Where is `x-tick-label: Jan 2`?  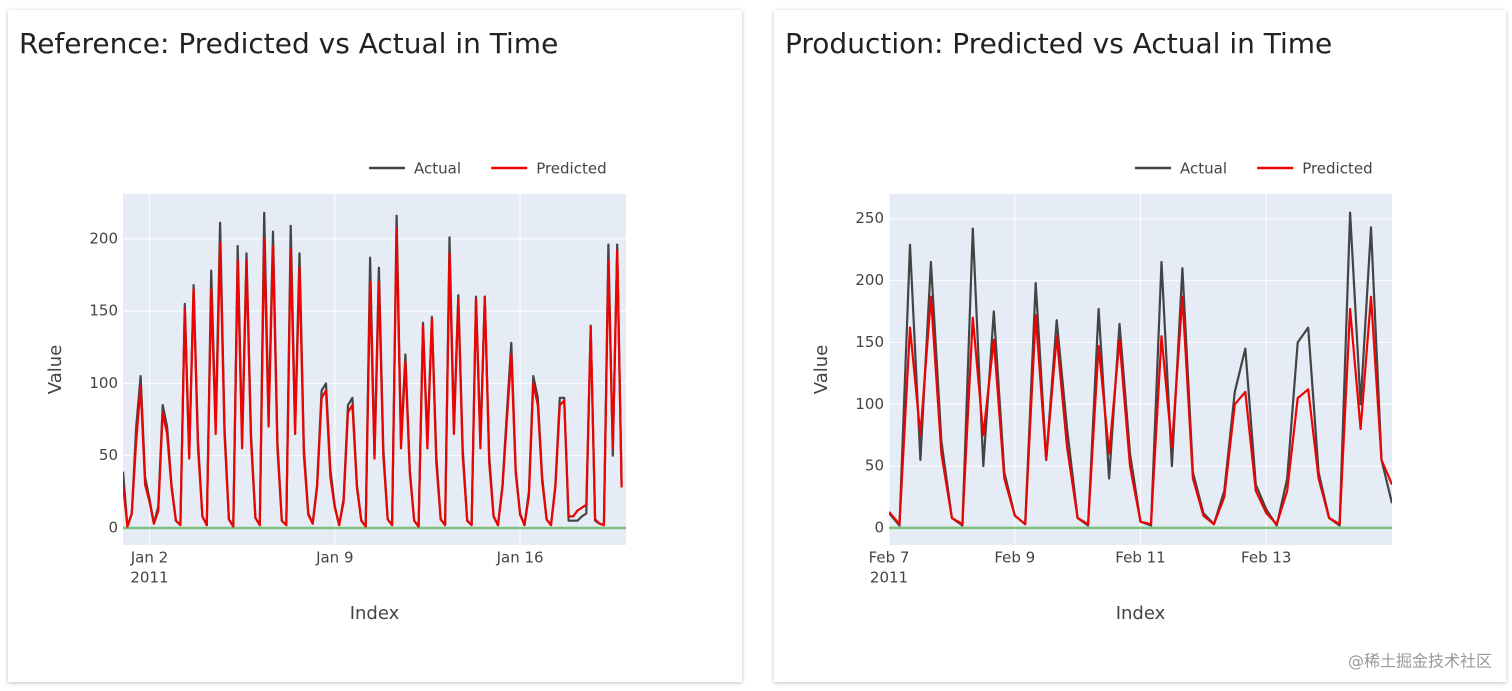
x-tick-label: Jan 2 is located at coordinates (149, 558).